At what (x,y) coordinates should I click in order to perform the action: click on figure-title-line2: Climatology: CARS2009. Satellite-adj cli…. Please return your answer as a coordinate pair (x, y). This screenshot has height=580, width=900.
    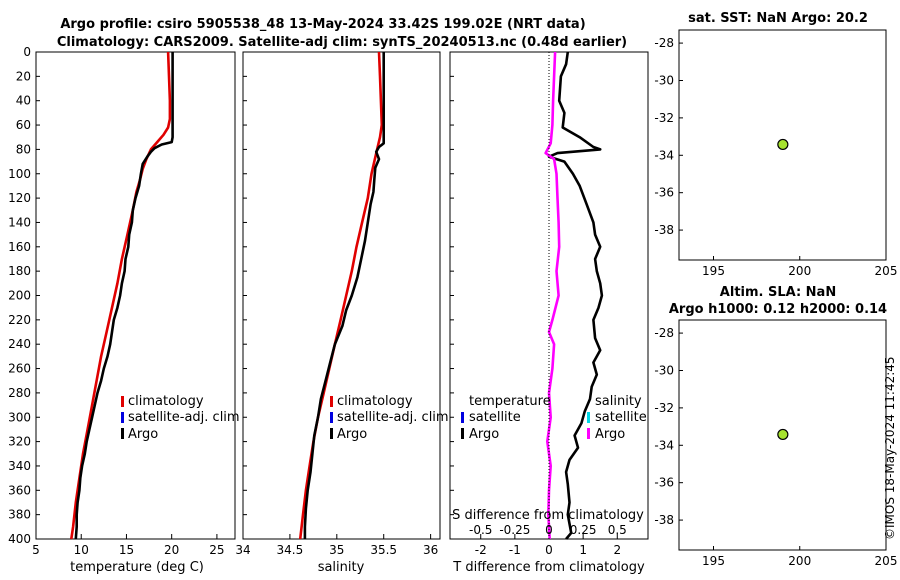
    Looking at the image, I should click on (342, 42).